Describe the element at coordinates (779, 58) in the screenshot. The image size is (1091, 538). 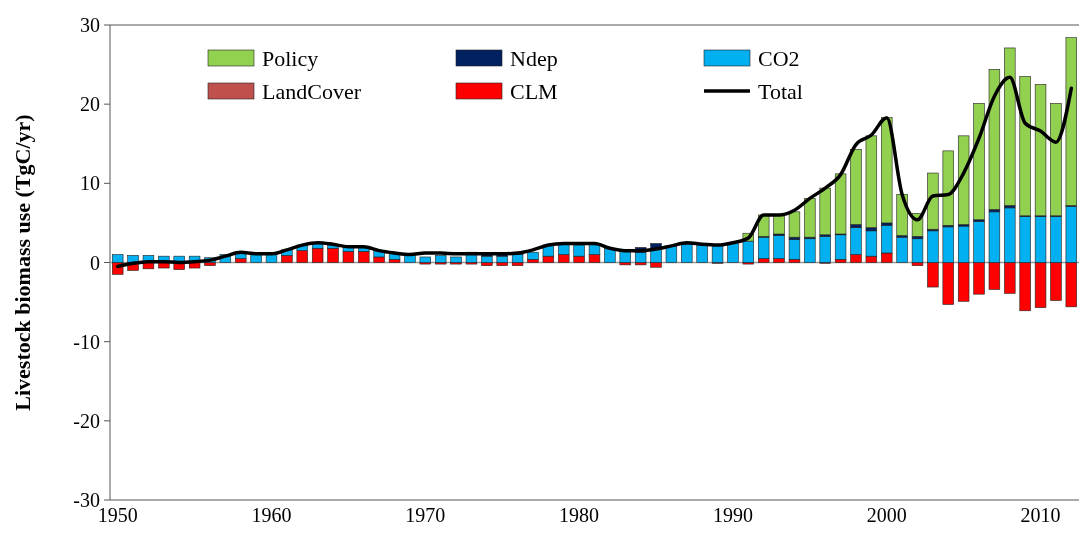
I see `legend-label: CO2` at that location.